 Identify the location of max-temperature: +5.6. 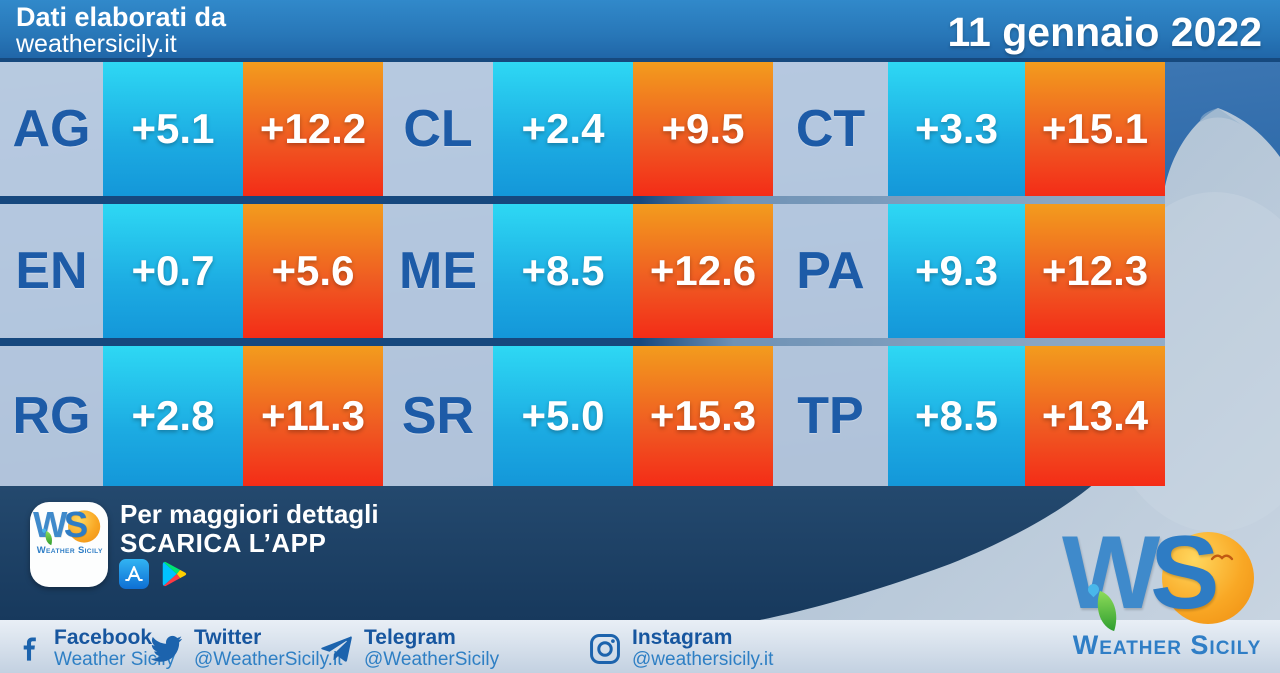
(313, 271).